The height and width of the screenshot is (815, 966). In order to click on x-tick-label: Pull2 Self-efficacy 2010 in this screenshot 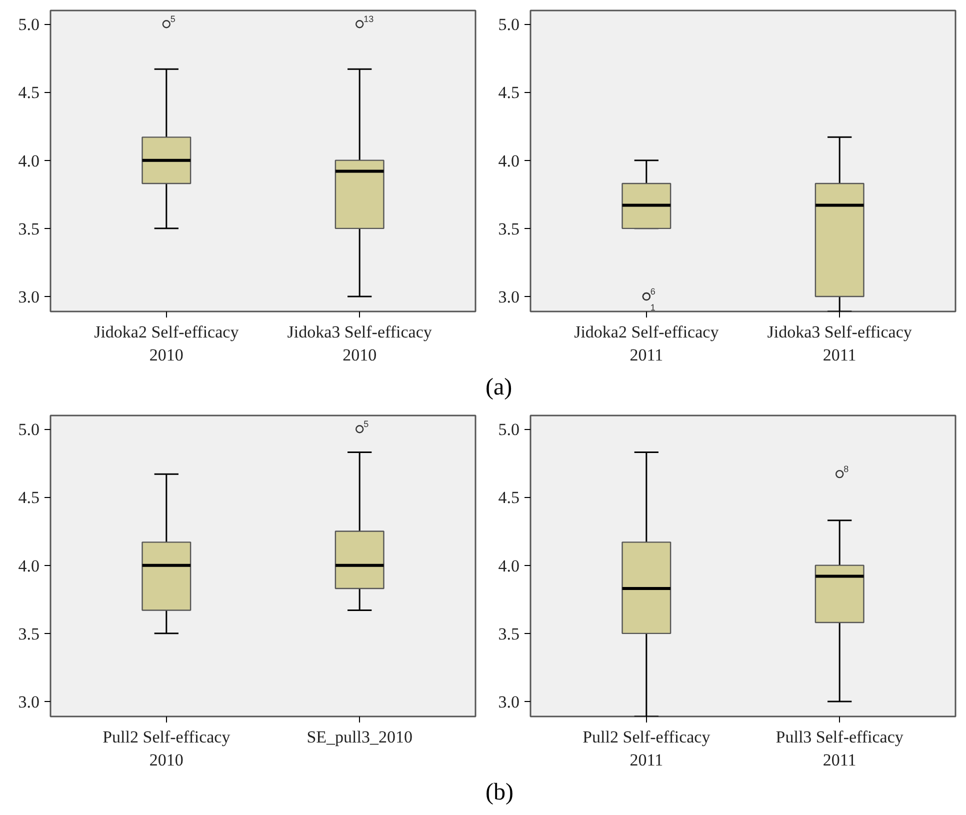, I will do `click(166, 749)`.